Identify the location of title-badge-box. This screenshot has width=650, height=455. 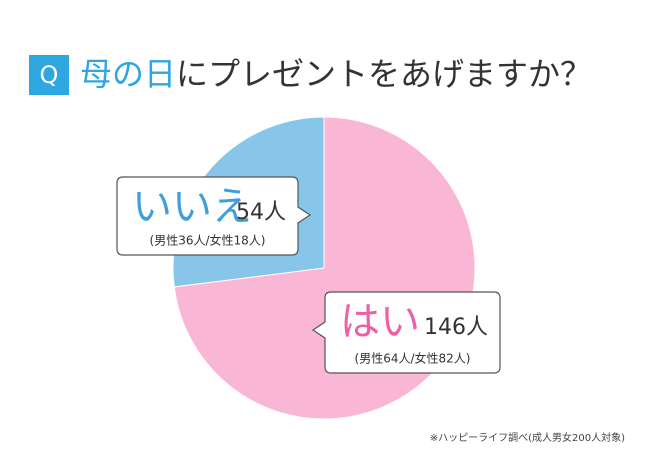
(49, 75).